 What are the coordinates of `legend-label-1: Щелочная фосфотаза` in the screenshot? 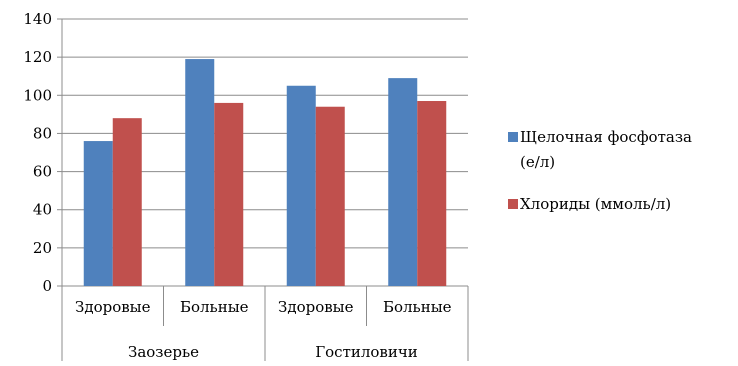 It's located at (606, 137).